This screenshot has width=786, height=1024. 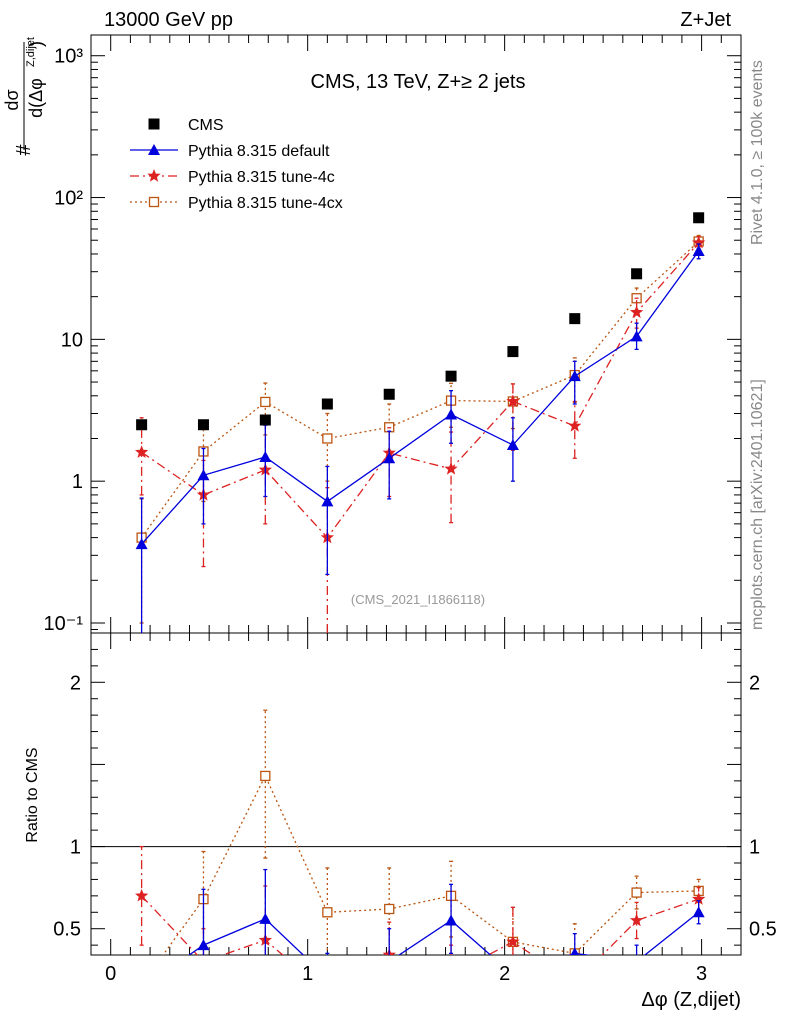 I want to click on ratio-y-tick-label-right: 2, so click(x=754, y=683).